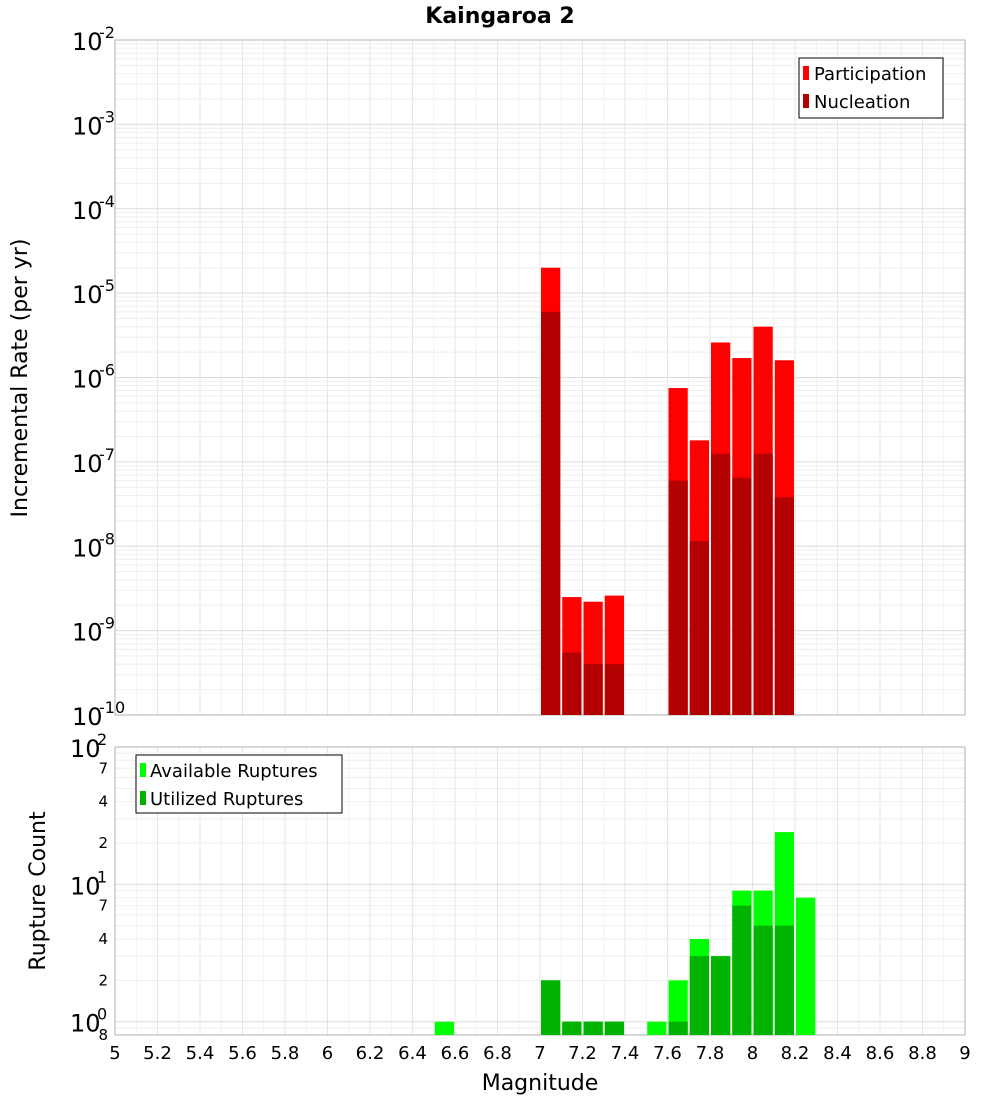  Describe the element at coordinates (157, 1053) in the screenshot. I see `x-tick-label: 5.2` at that location.